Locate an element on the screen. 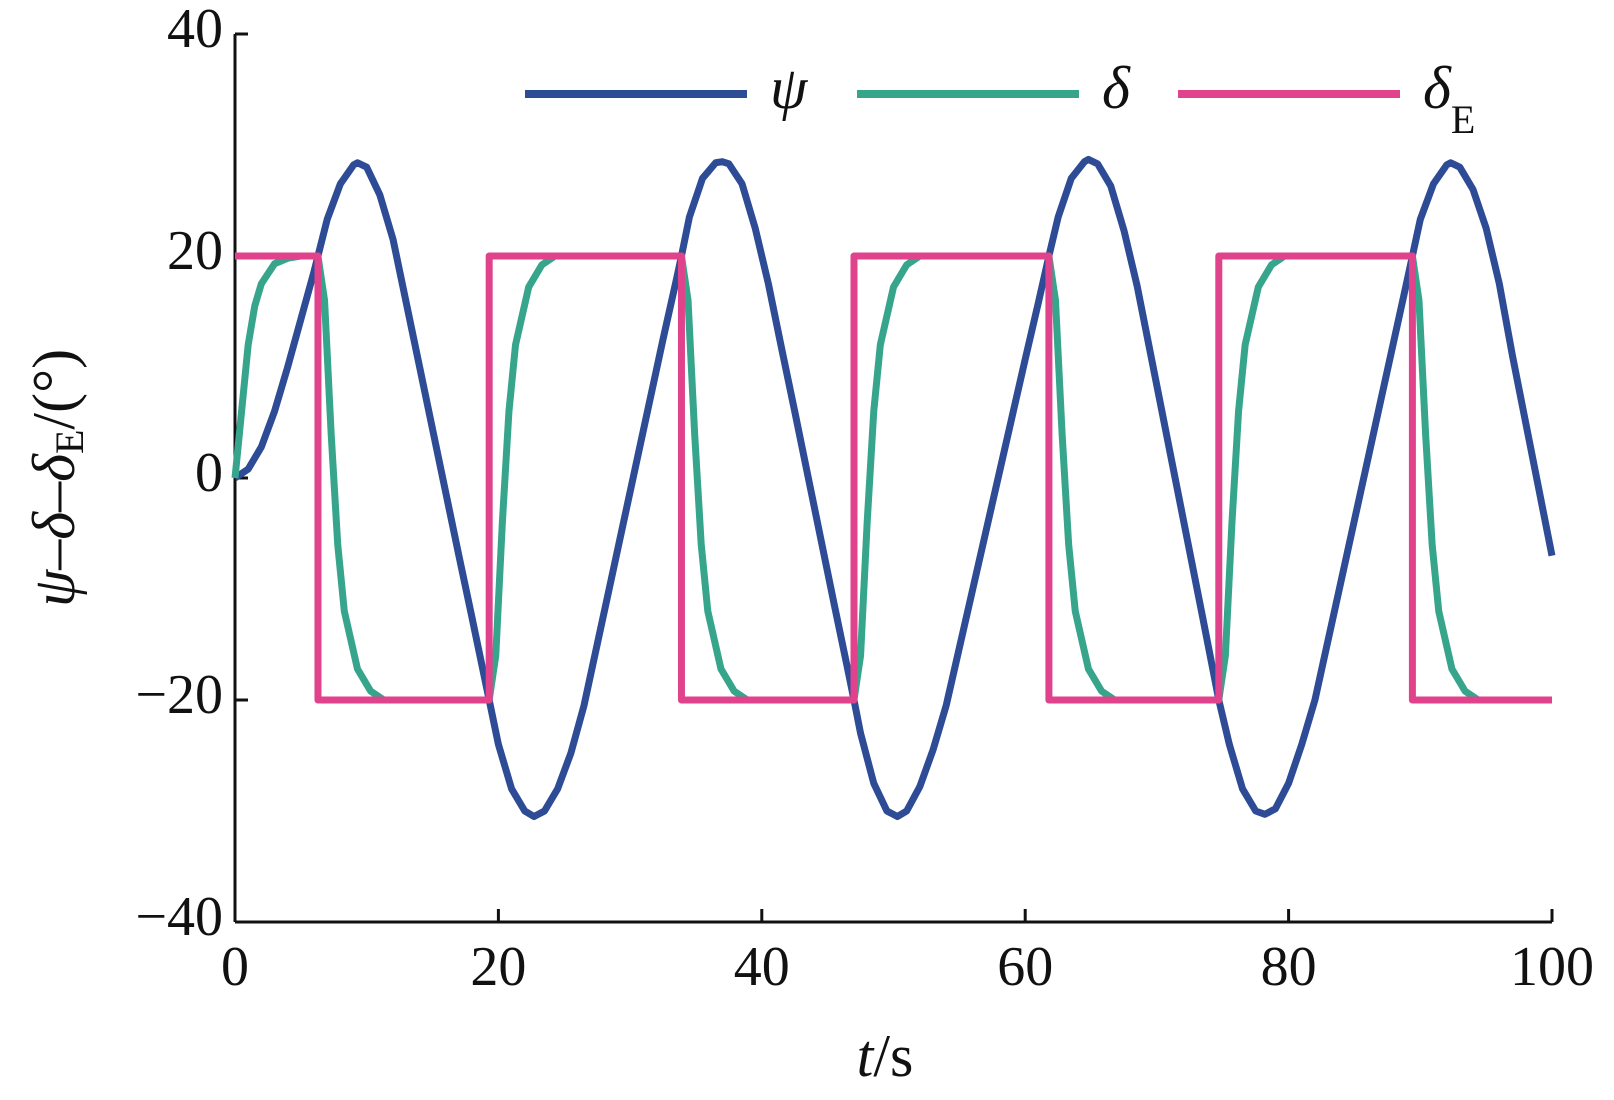 The height and width of the screenshot is (1100, 1614). y-tick-label: −20 is located at coordinates (179, 695).